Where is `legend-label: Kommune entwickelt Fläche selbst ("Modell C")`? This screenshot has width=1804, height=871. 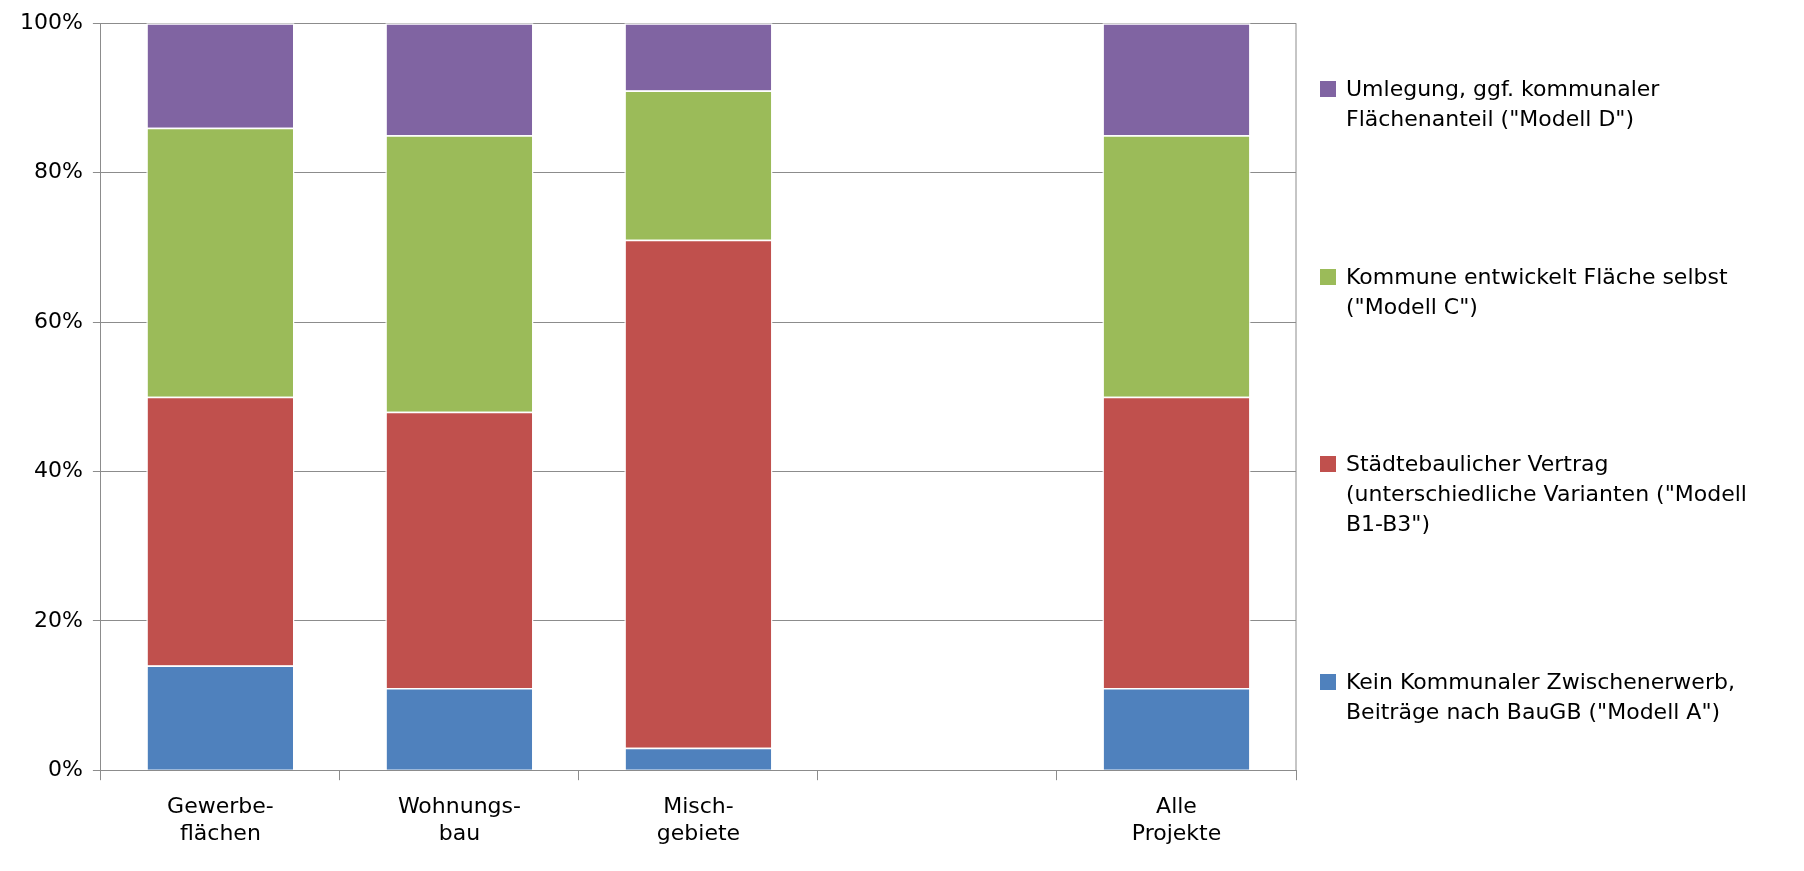
legend-label: Kommune entwickelt Fläche selbst ("Modell C") is located at coordinates (1537, 291).